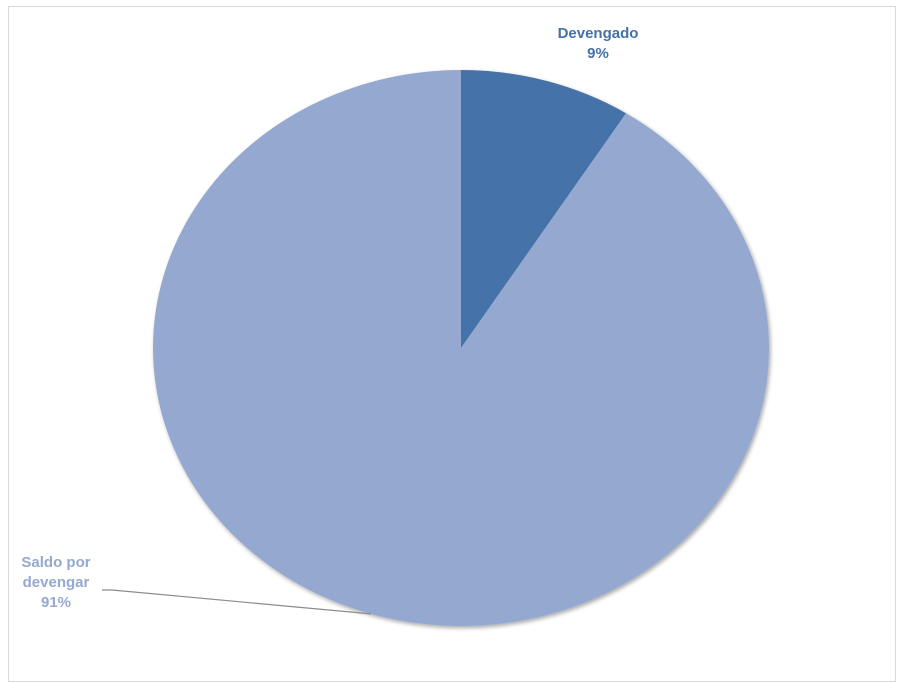  Describe the element at coordinates (598, 43) in the screenshot. I see `data-label-0: Devengado 9%` at that location.